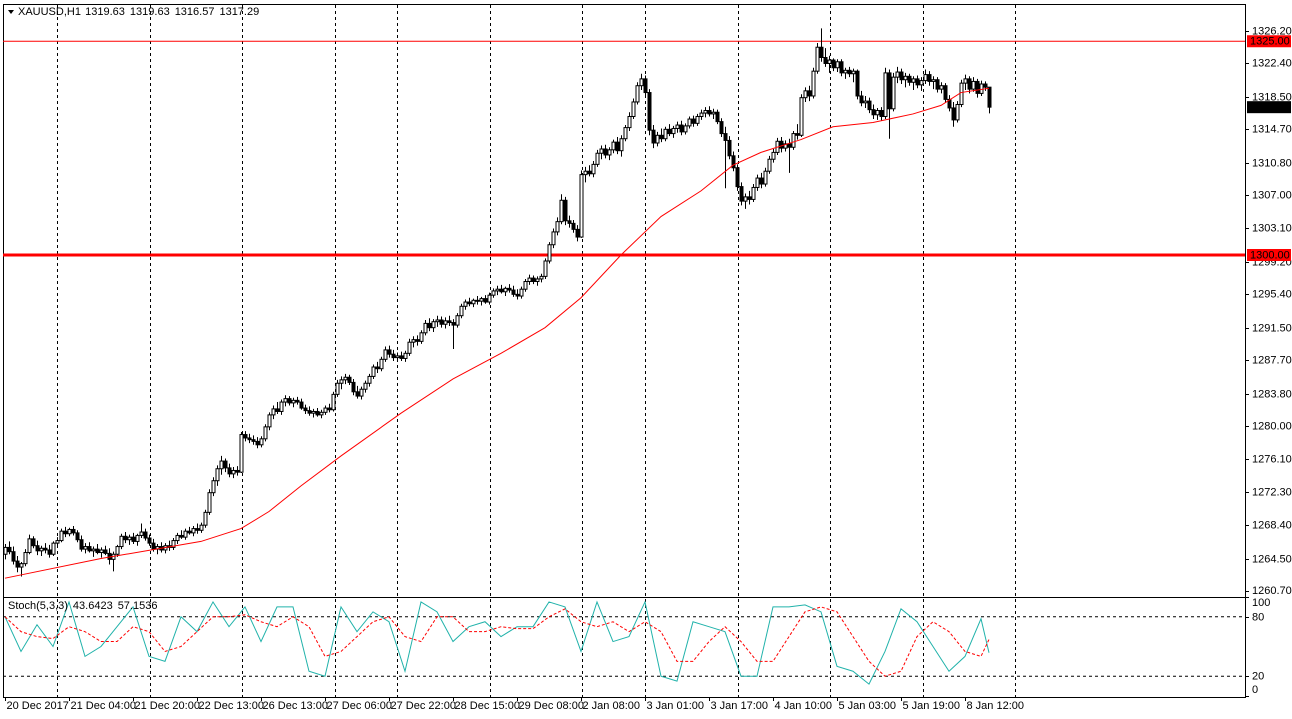 The height and width of the screenshot is (719, 1292). I want to click on indicator-value: 57.1536, so click(138, 606).